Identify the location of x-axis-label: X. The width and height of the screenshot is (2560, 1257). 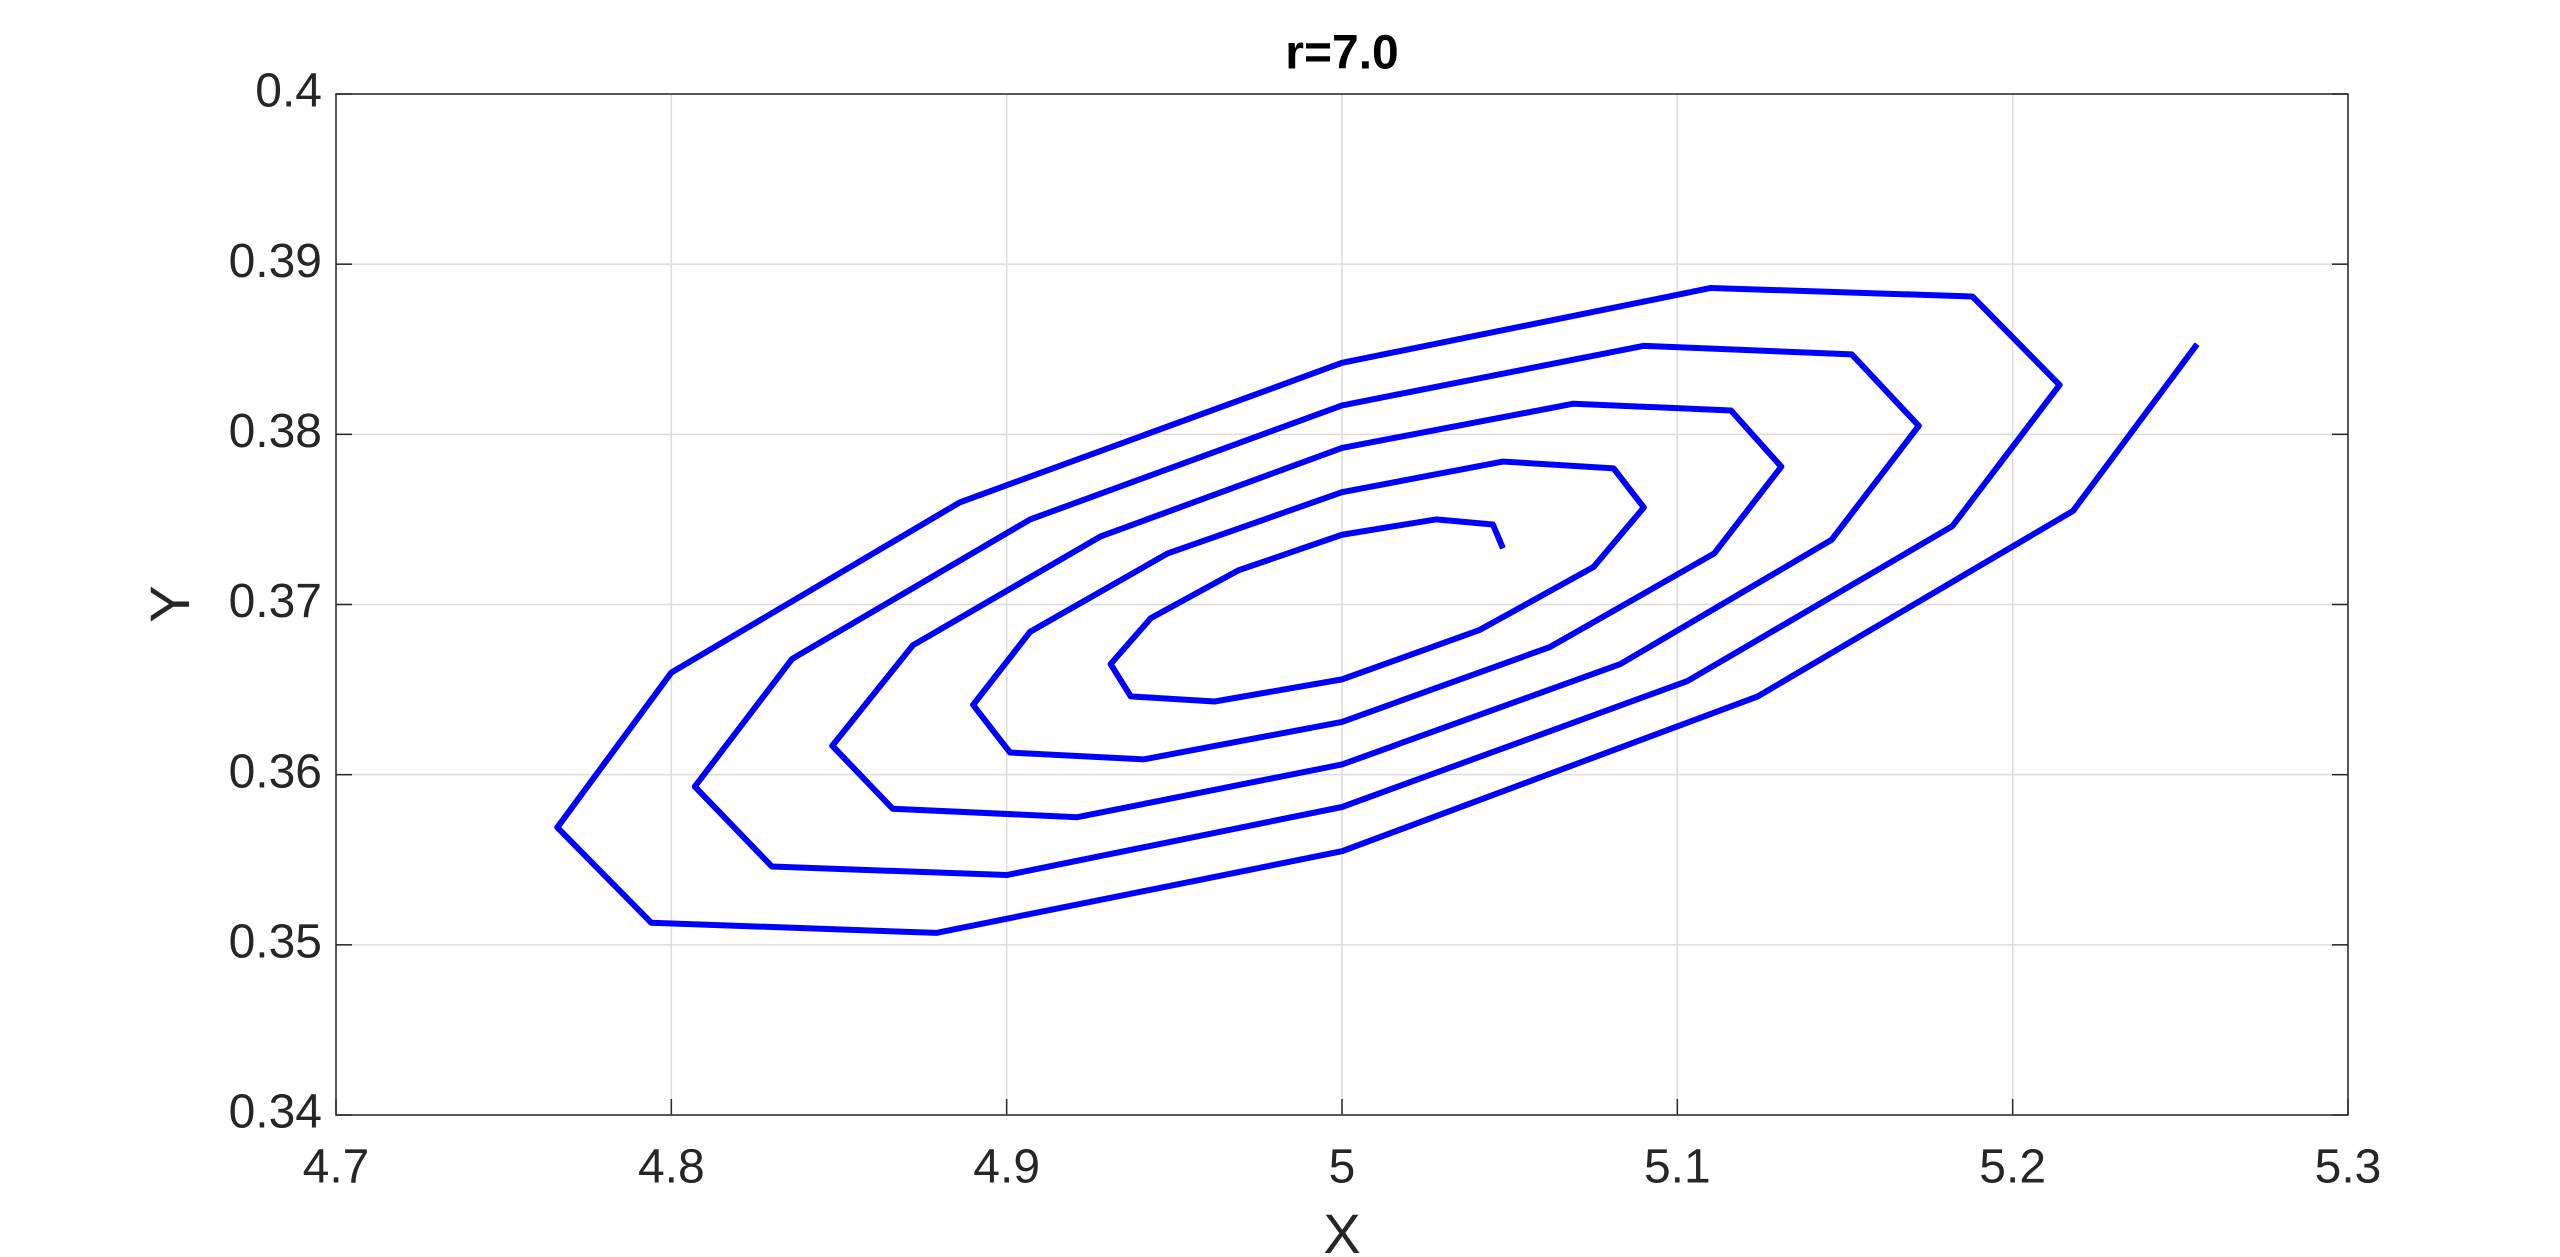
(1341, 1229).